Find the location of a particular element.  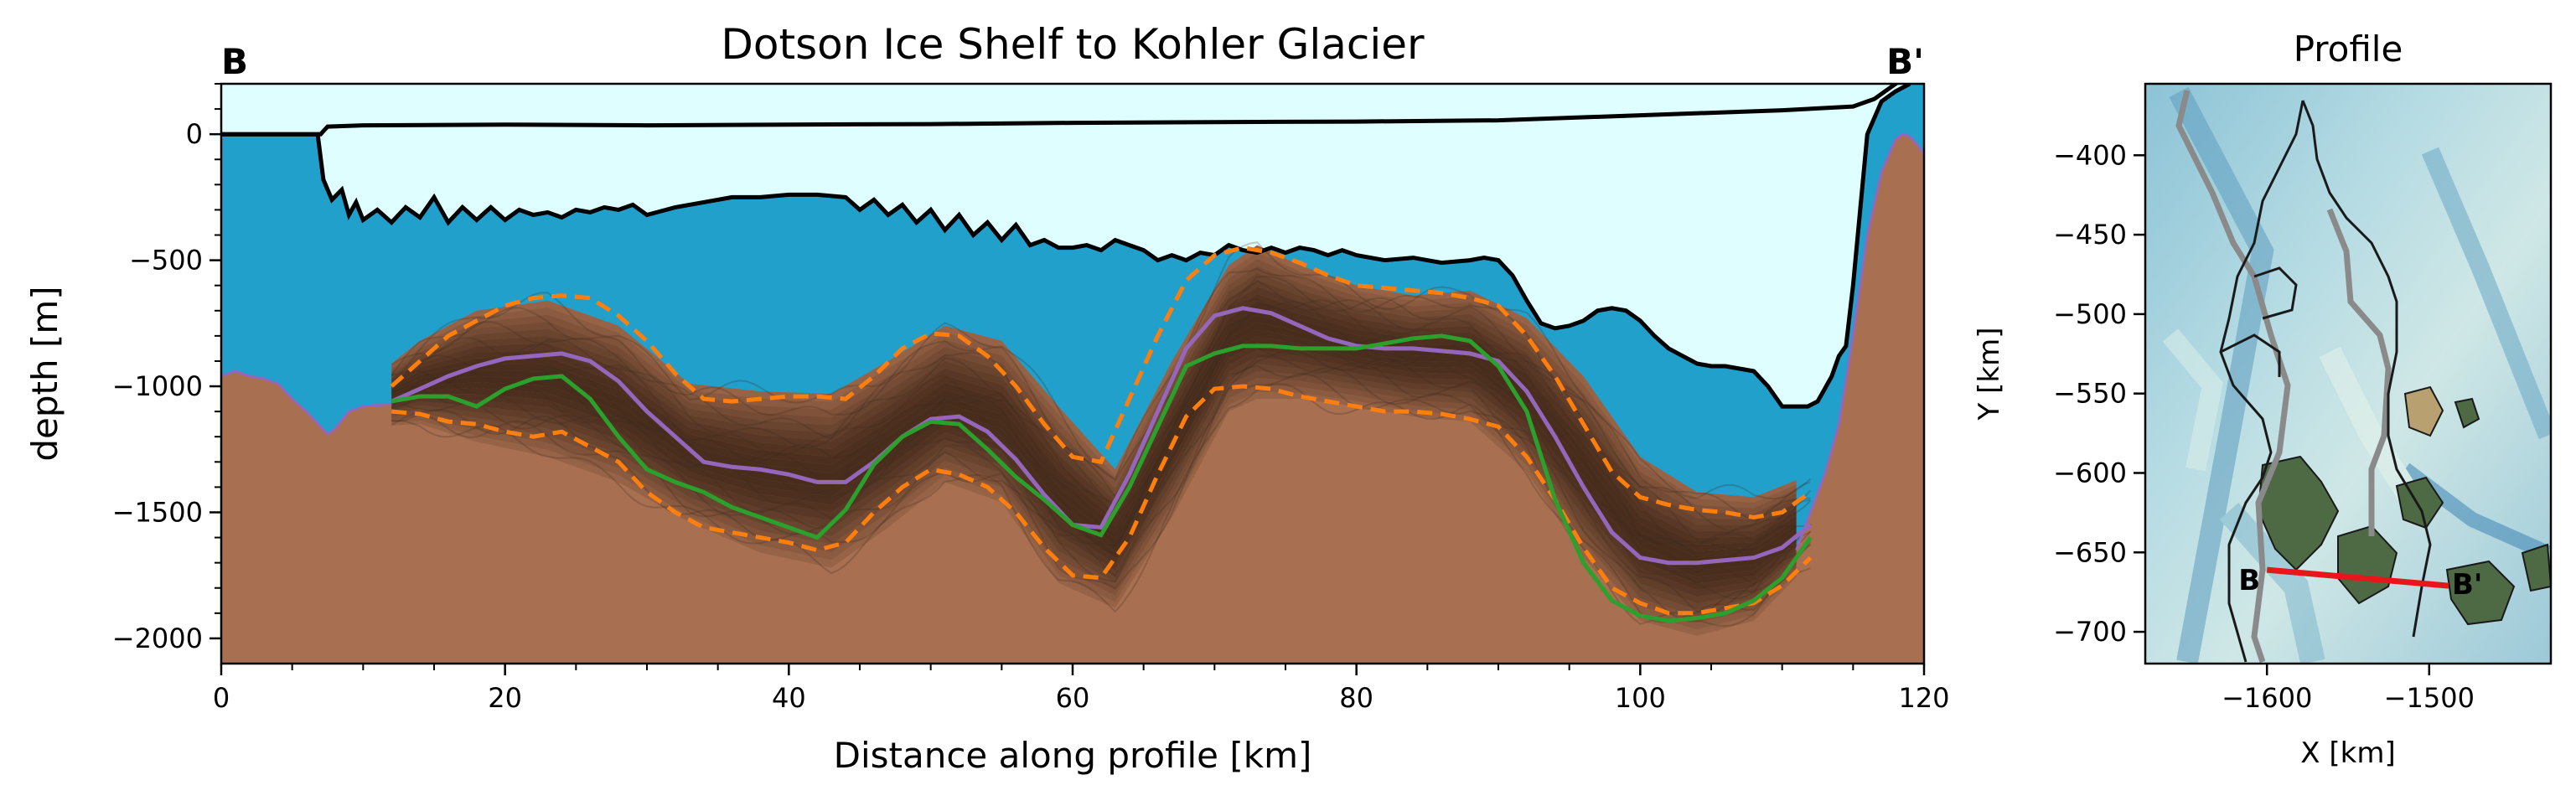

y-tick-label: −500 is located at coordinates (166, 260).